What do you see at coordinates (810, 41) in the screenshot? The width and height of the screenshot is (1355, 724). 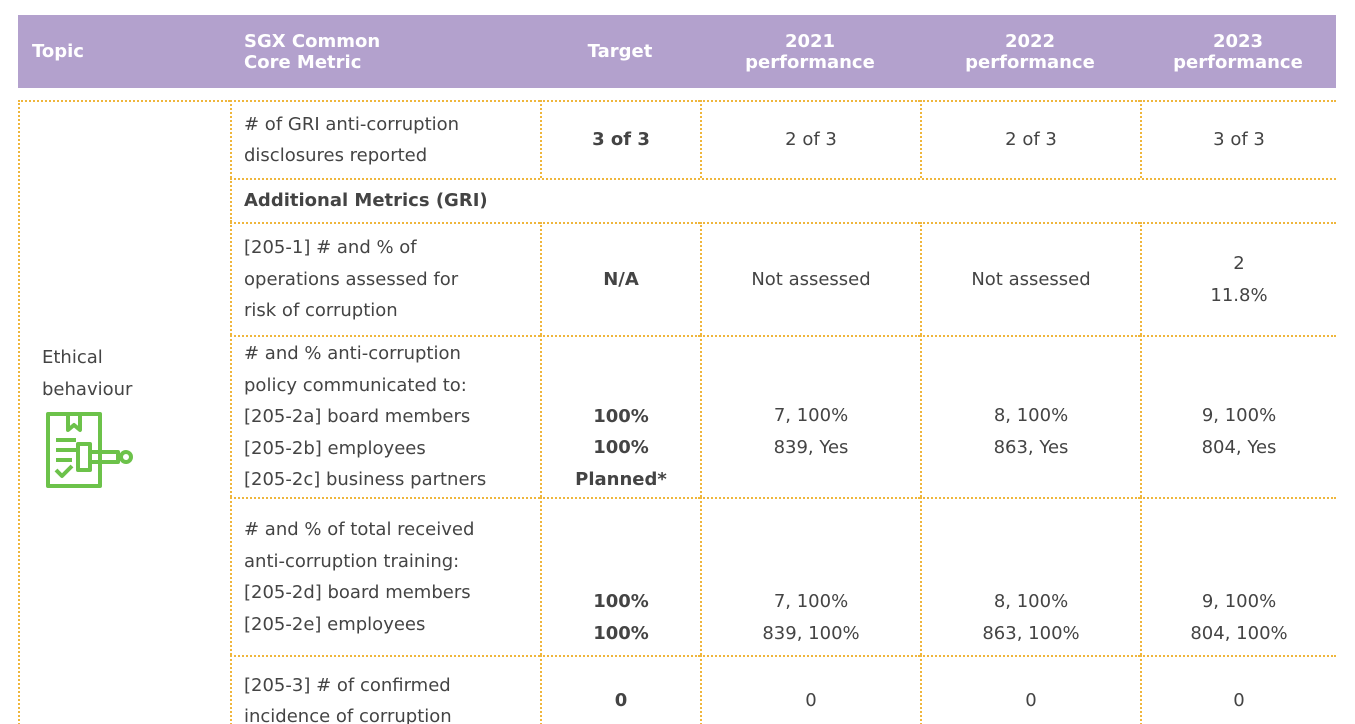 I see `text-line: 2021` at bounding box center [810, 41].